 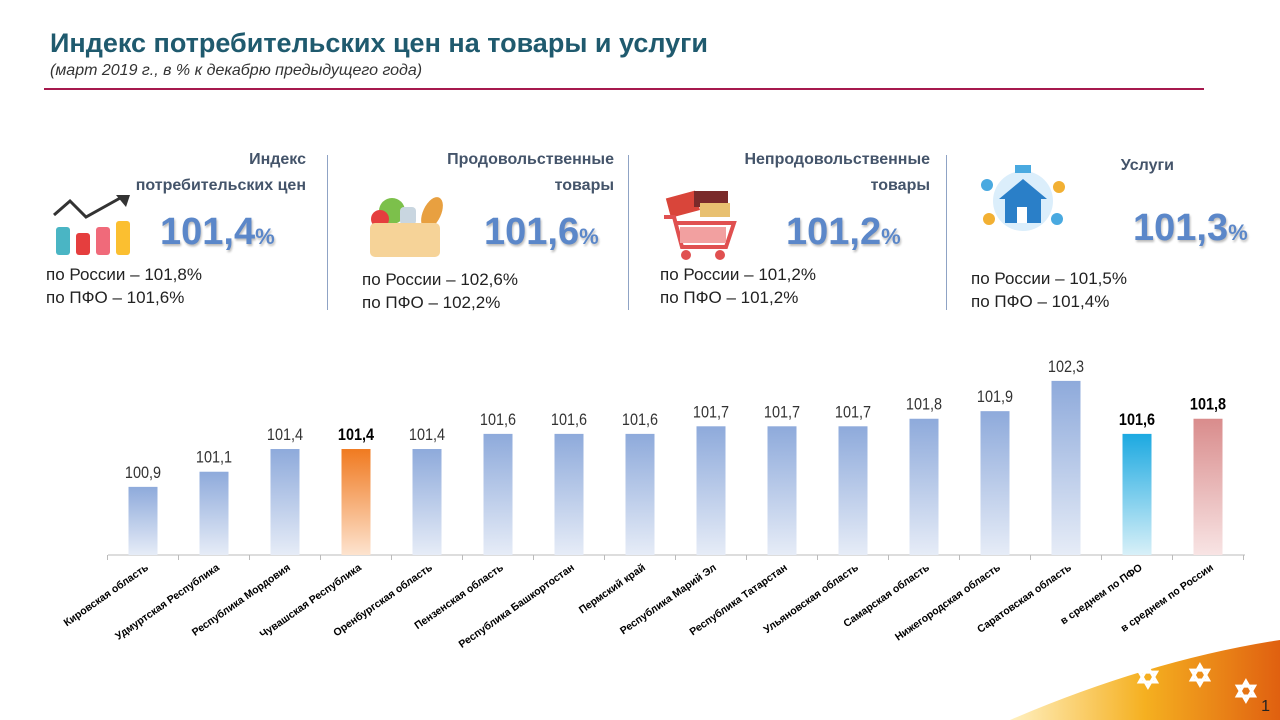 What do you see at coordinates (738, 274) in the screenshot?
I see `russia-value: по России – 101,2%` at bounding box center [738, 274].